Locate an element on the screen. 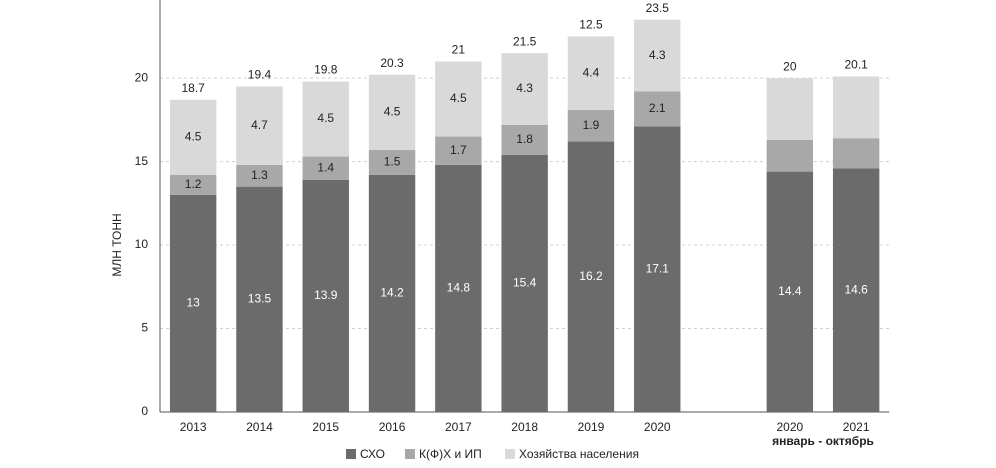 This screenshot has width=996, height=468. total-label: 19.4 is located at coordinates (260, 75).